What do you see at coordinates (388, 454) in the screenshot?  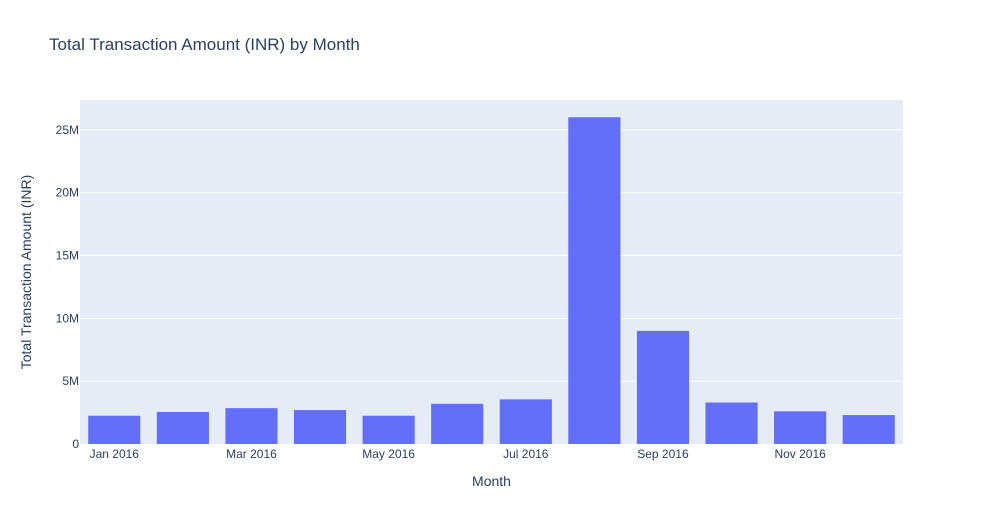 I see `x-tick-label: May 2016` at bounding box center [388, 454].